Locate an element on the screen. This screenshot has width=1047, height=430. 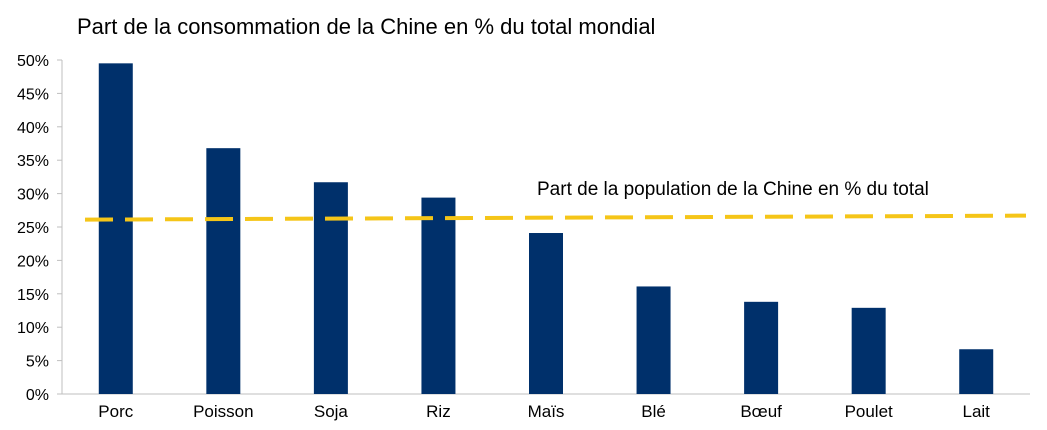
population-share-line is located at coordinates (555, 217).